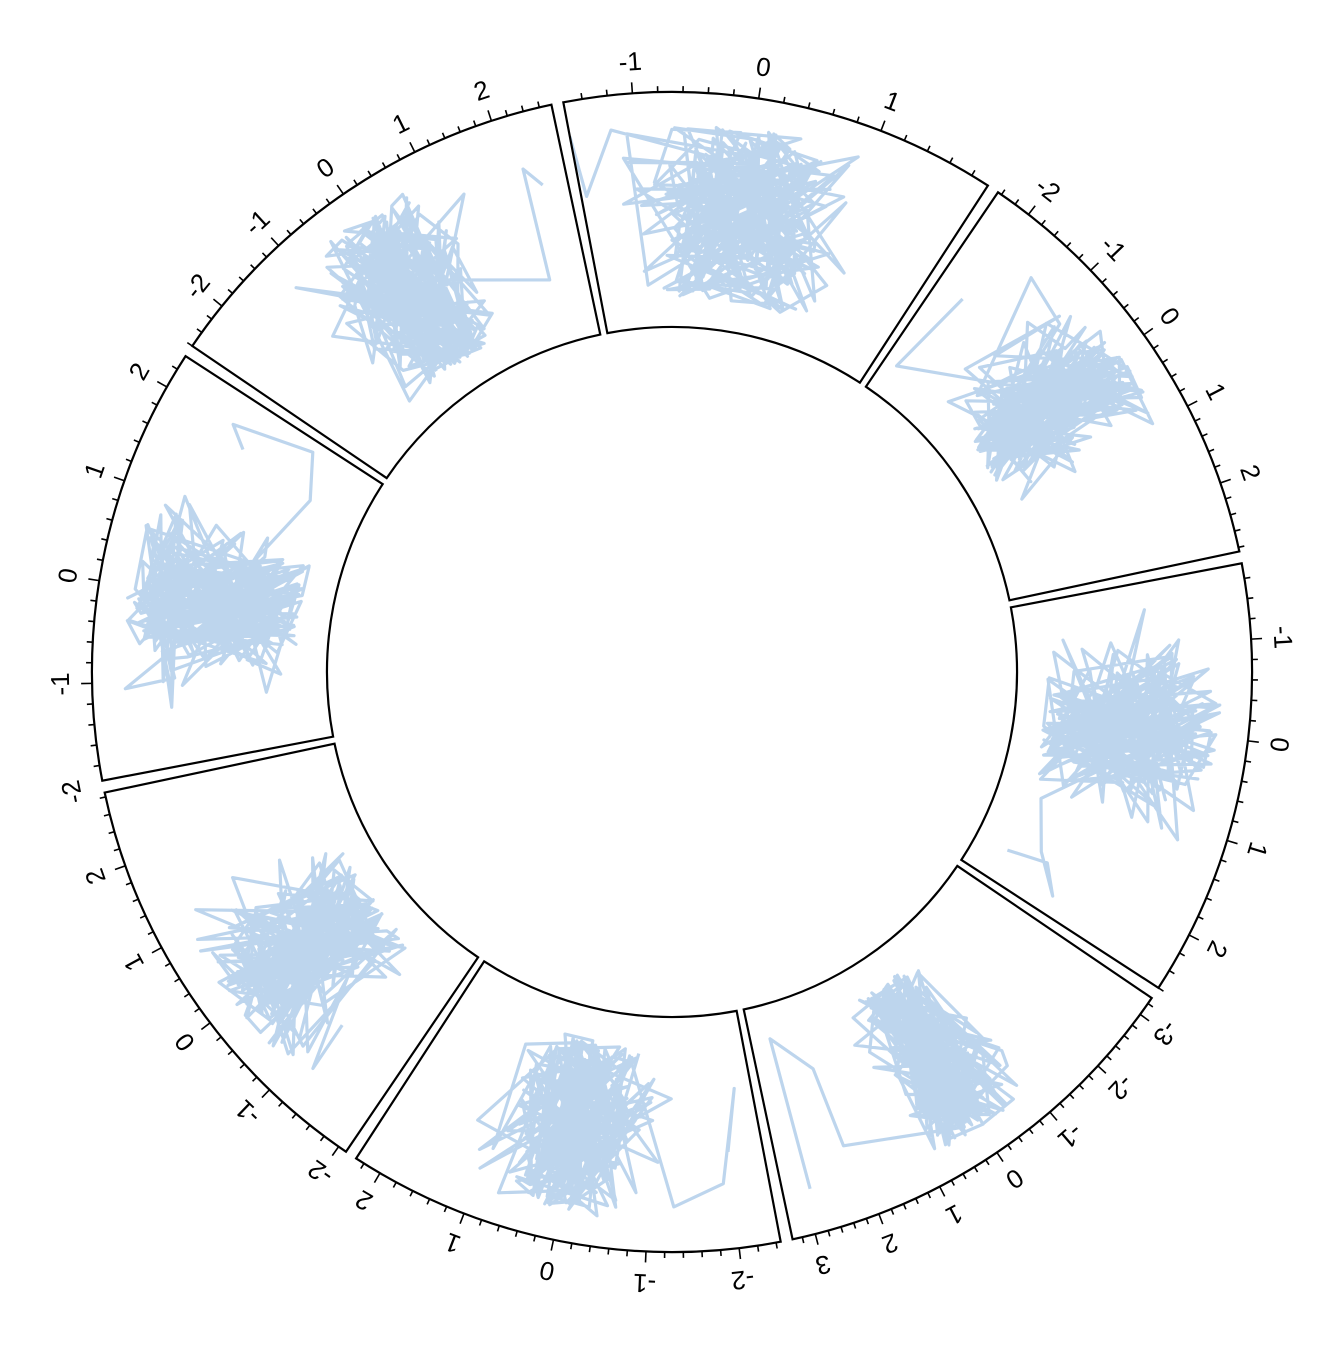  I want to click on sector-8-tick-label: -2, so click(1048, 189).